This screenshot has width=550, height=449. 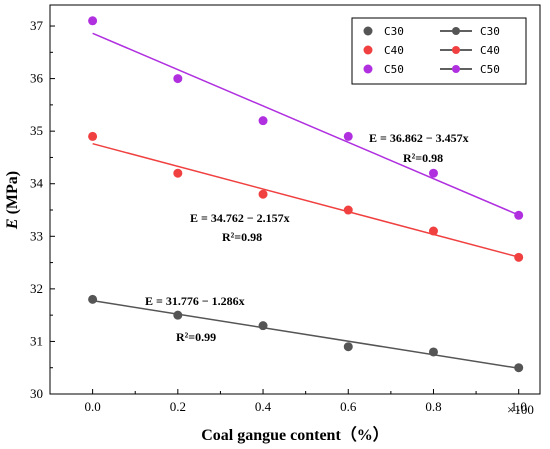 I want to click on y-tick-label: 35, so click(x=36, y=130).